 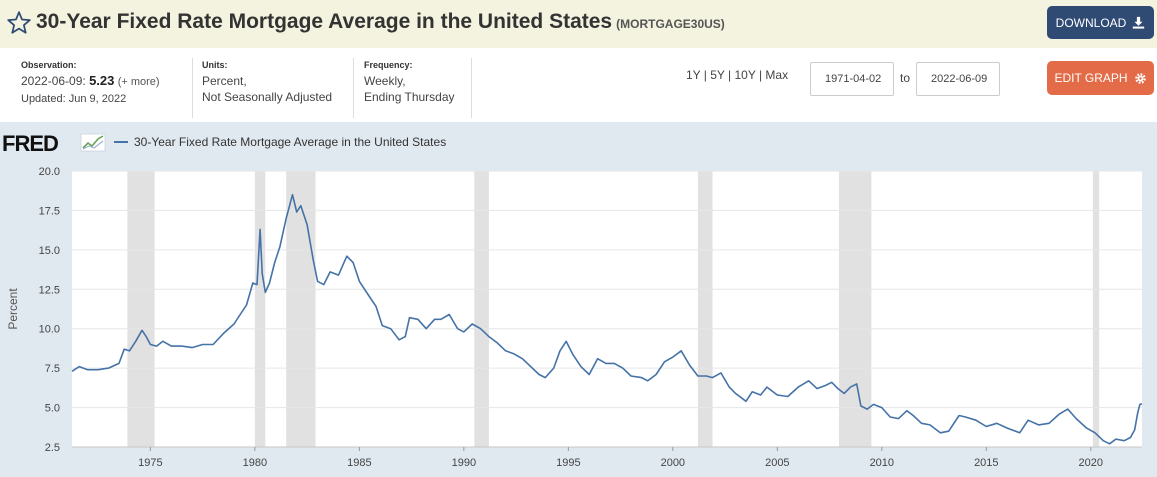 I want to click on start-date-input: 1971-04-02, so click(x=852, y=79).